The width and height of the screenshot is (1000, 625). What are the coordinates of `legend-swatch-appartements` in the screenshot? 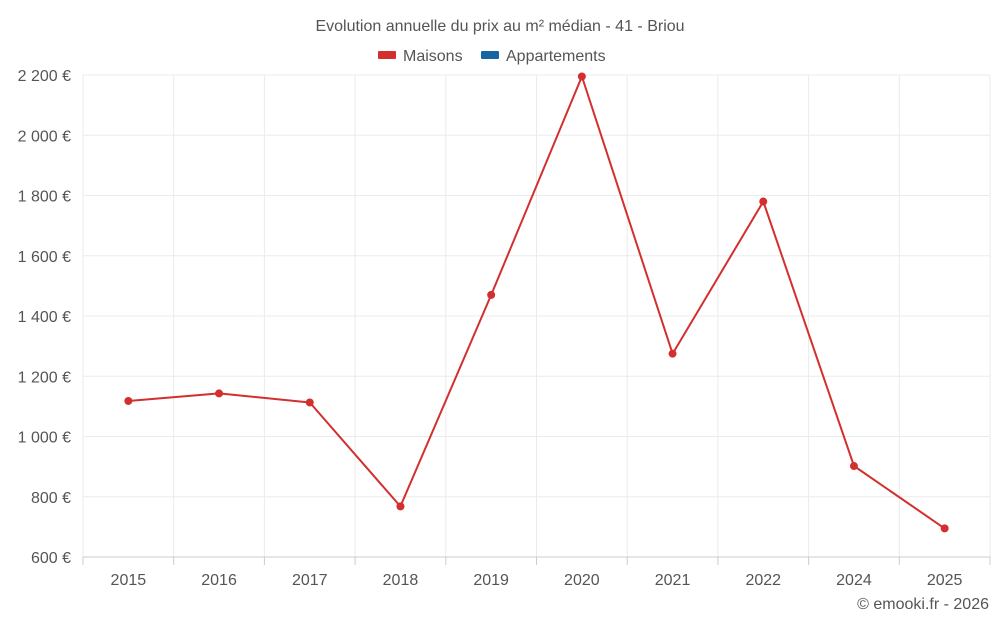 It's located at (490, 55).